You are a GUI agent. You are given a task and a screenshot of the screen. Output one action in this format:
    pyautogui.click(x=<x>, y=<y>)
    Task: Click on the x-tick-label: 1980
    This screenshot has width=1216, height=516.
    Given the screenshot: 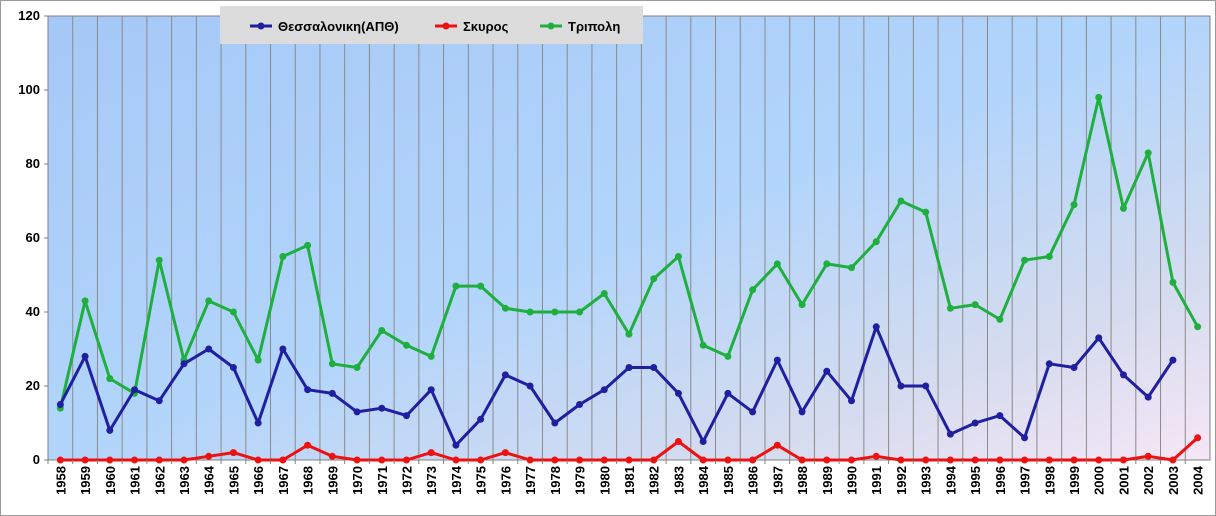 What is the action you would take?
    pyautogui.click(x=604, y=480)
    